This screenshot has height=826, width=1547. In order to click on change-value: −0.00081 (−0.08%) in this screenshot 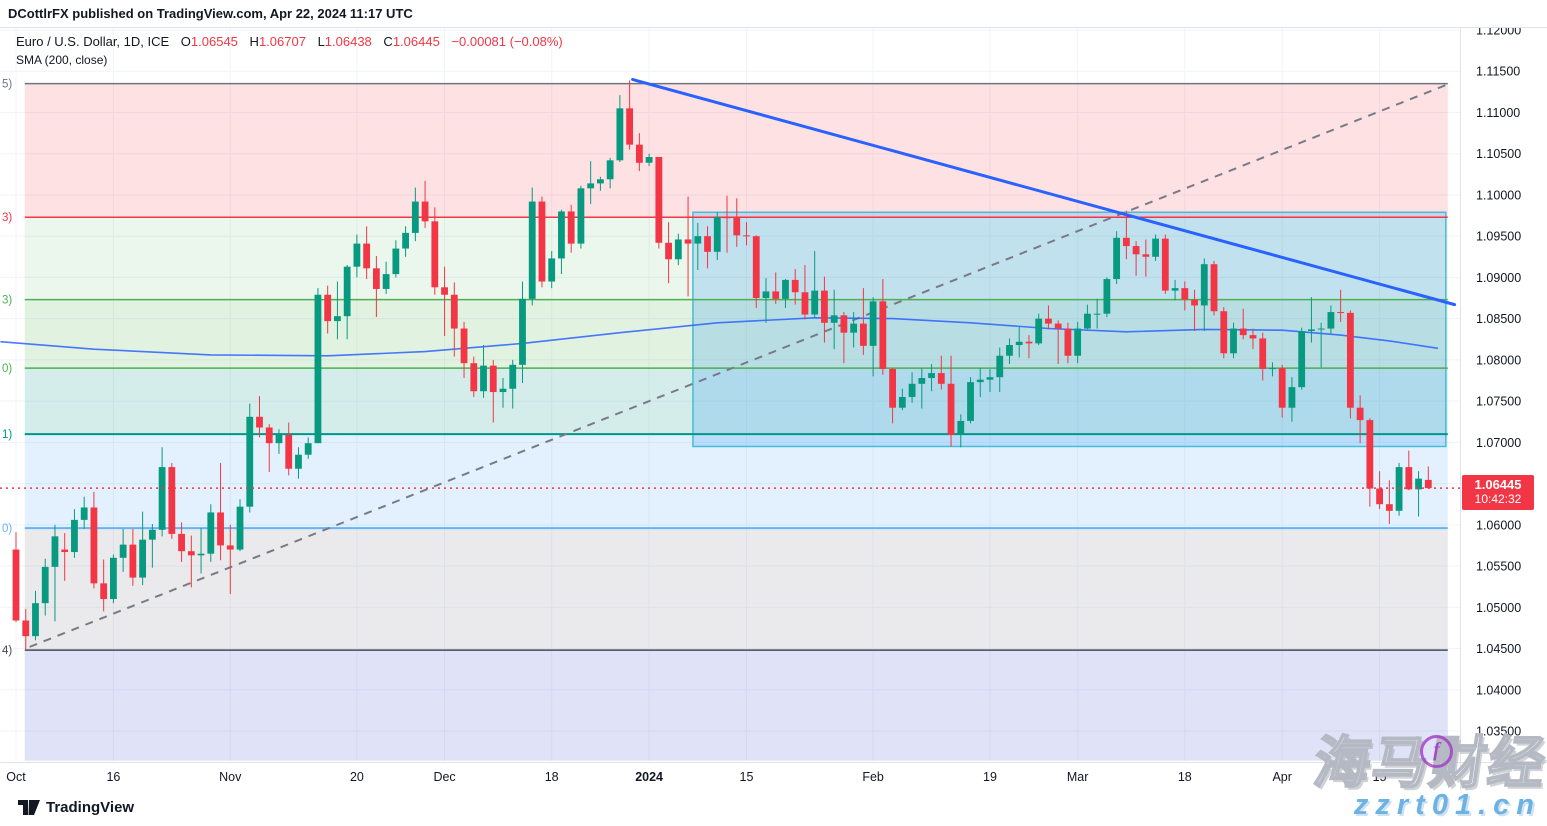, I will do `click(507, 41)`.